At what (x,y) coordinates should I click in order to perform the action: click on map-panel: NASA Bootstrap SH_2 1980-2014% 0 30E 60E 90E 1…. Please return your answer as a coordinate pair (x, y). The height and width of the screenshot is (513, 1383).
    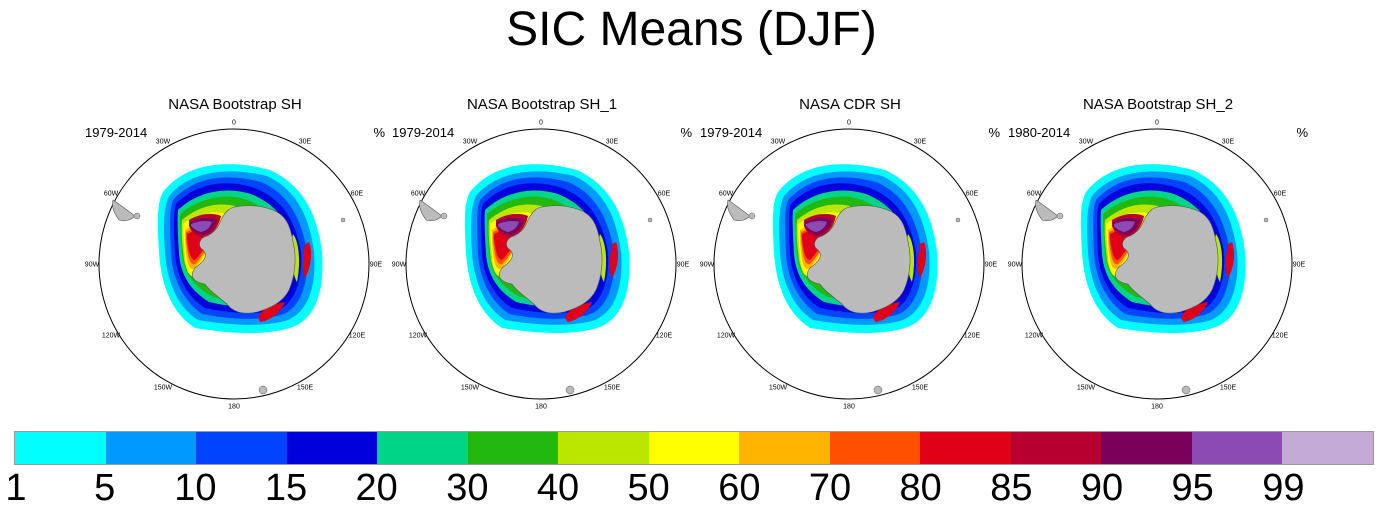
    Looking at the image, I should click on (1158, 252).